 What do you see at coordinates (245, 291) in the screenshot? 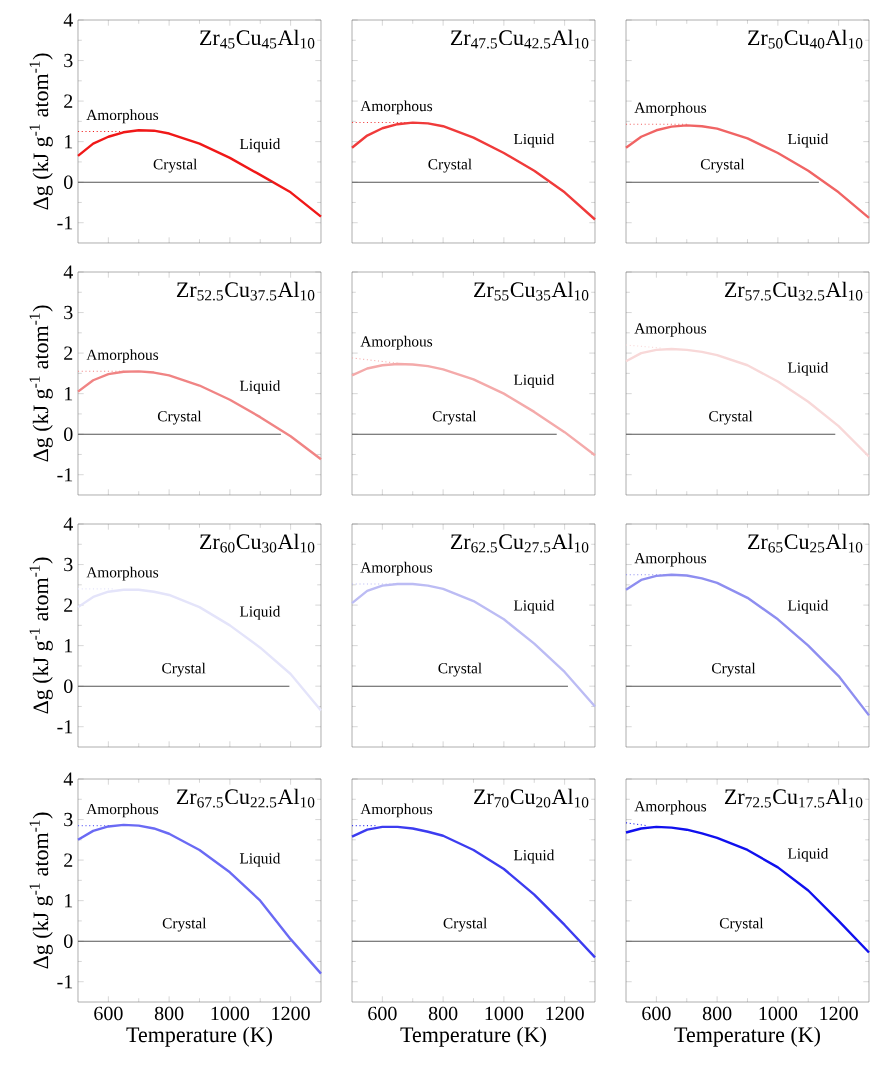
I see `chart-title: Zr$_{52.5}$Cu$_{37.5}$Al$_{10}$` at bounding box center [245, 291].